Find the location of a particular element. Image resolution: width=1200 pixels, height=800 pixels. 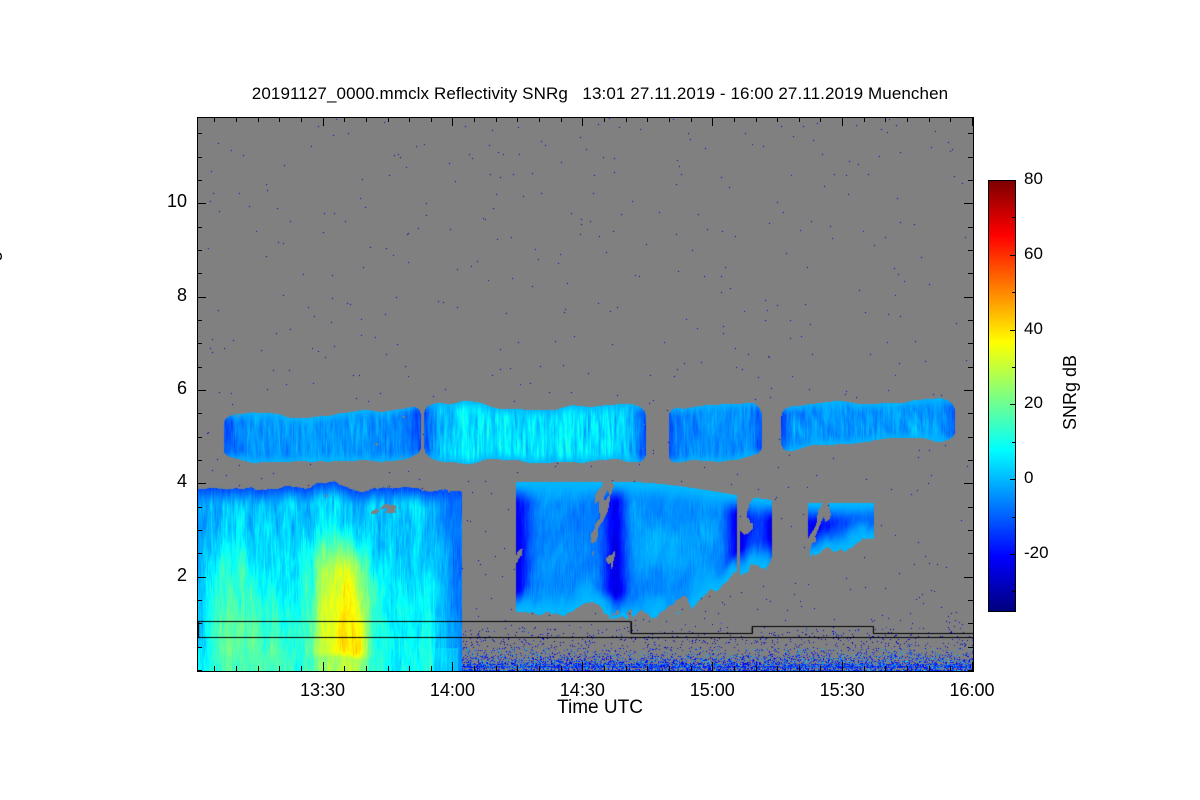

x-tick-label: 15:30 is located at coordinates (842, 690).